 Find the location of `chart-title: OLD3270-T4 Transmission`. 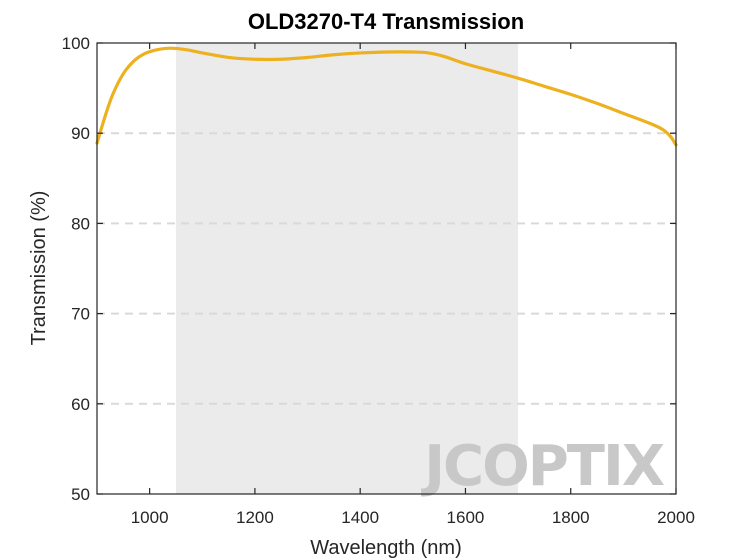

chart-title: OLD3270-T4 Transmission is located at coordinates (386, 21).